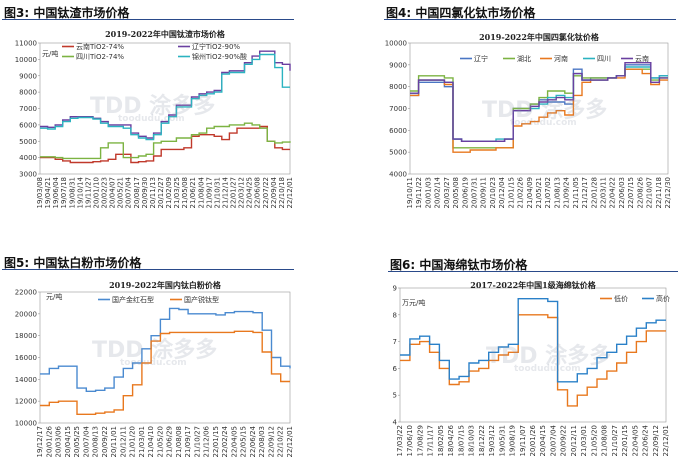 This screenshot has width=680, height=473. I want to click on x-tick-label-3-11: 19/08/19, so click(513, 440).